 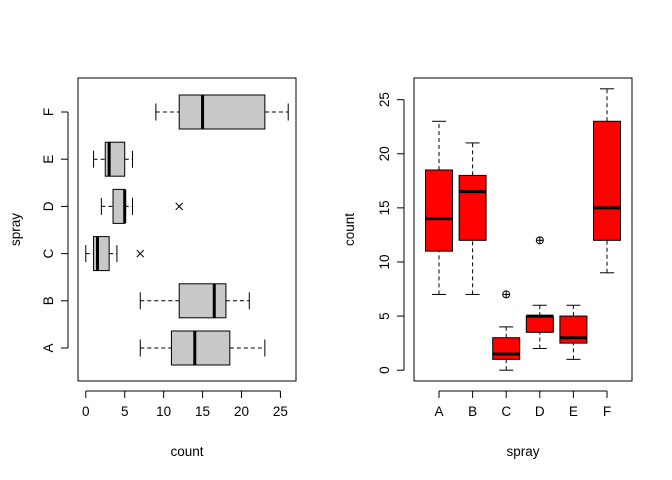 What do you see at coordinates (384, 261) in the screenshot?
I see `y-tick-label: 10` at bounding box center [384, 261].